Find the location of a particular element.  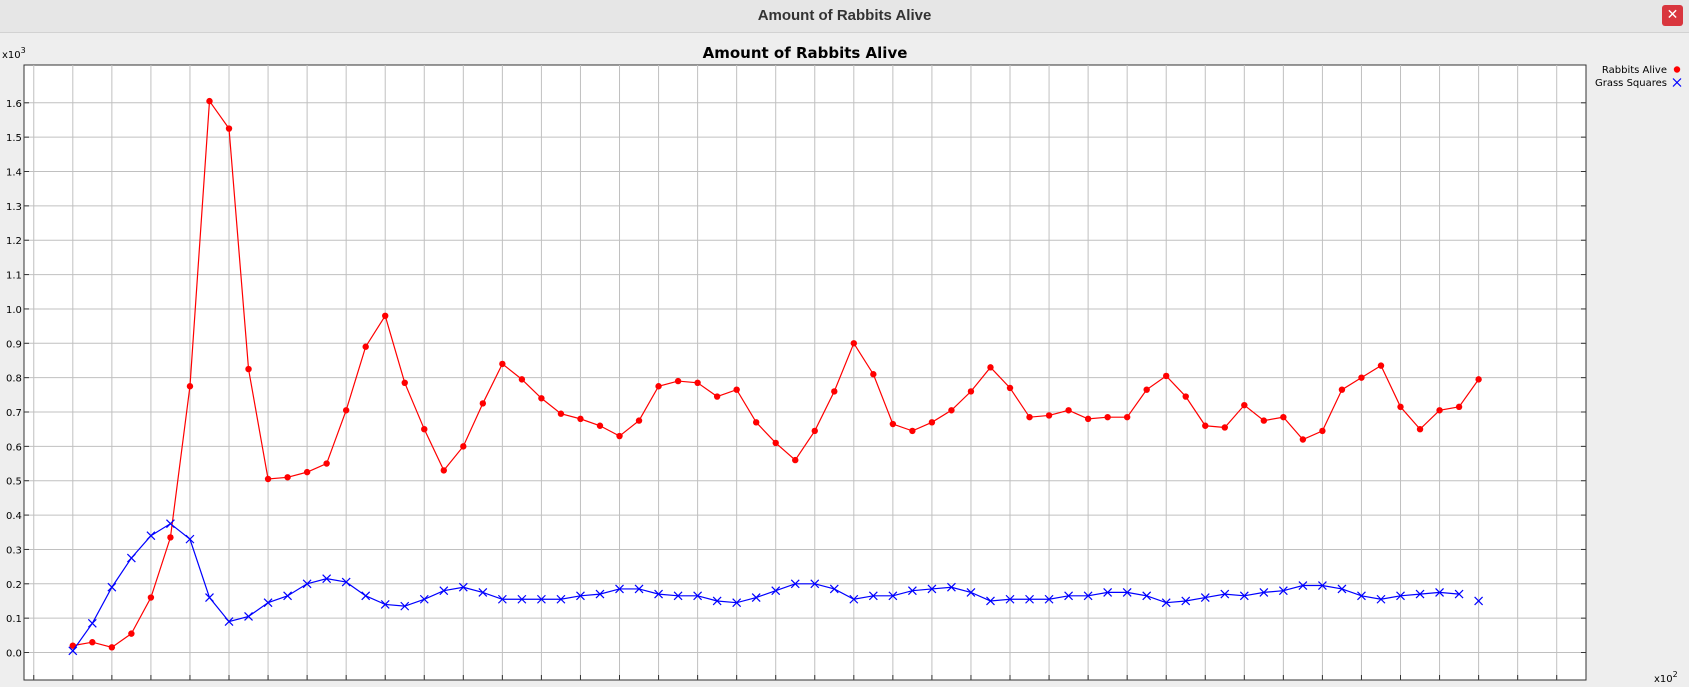

y-tick-label: 1.5 is located at coordinates (14, 138).